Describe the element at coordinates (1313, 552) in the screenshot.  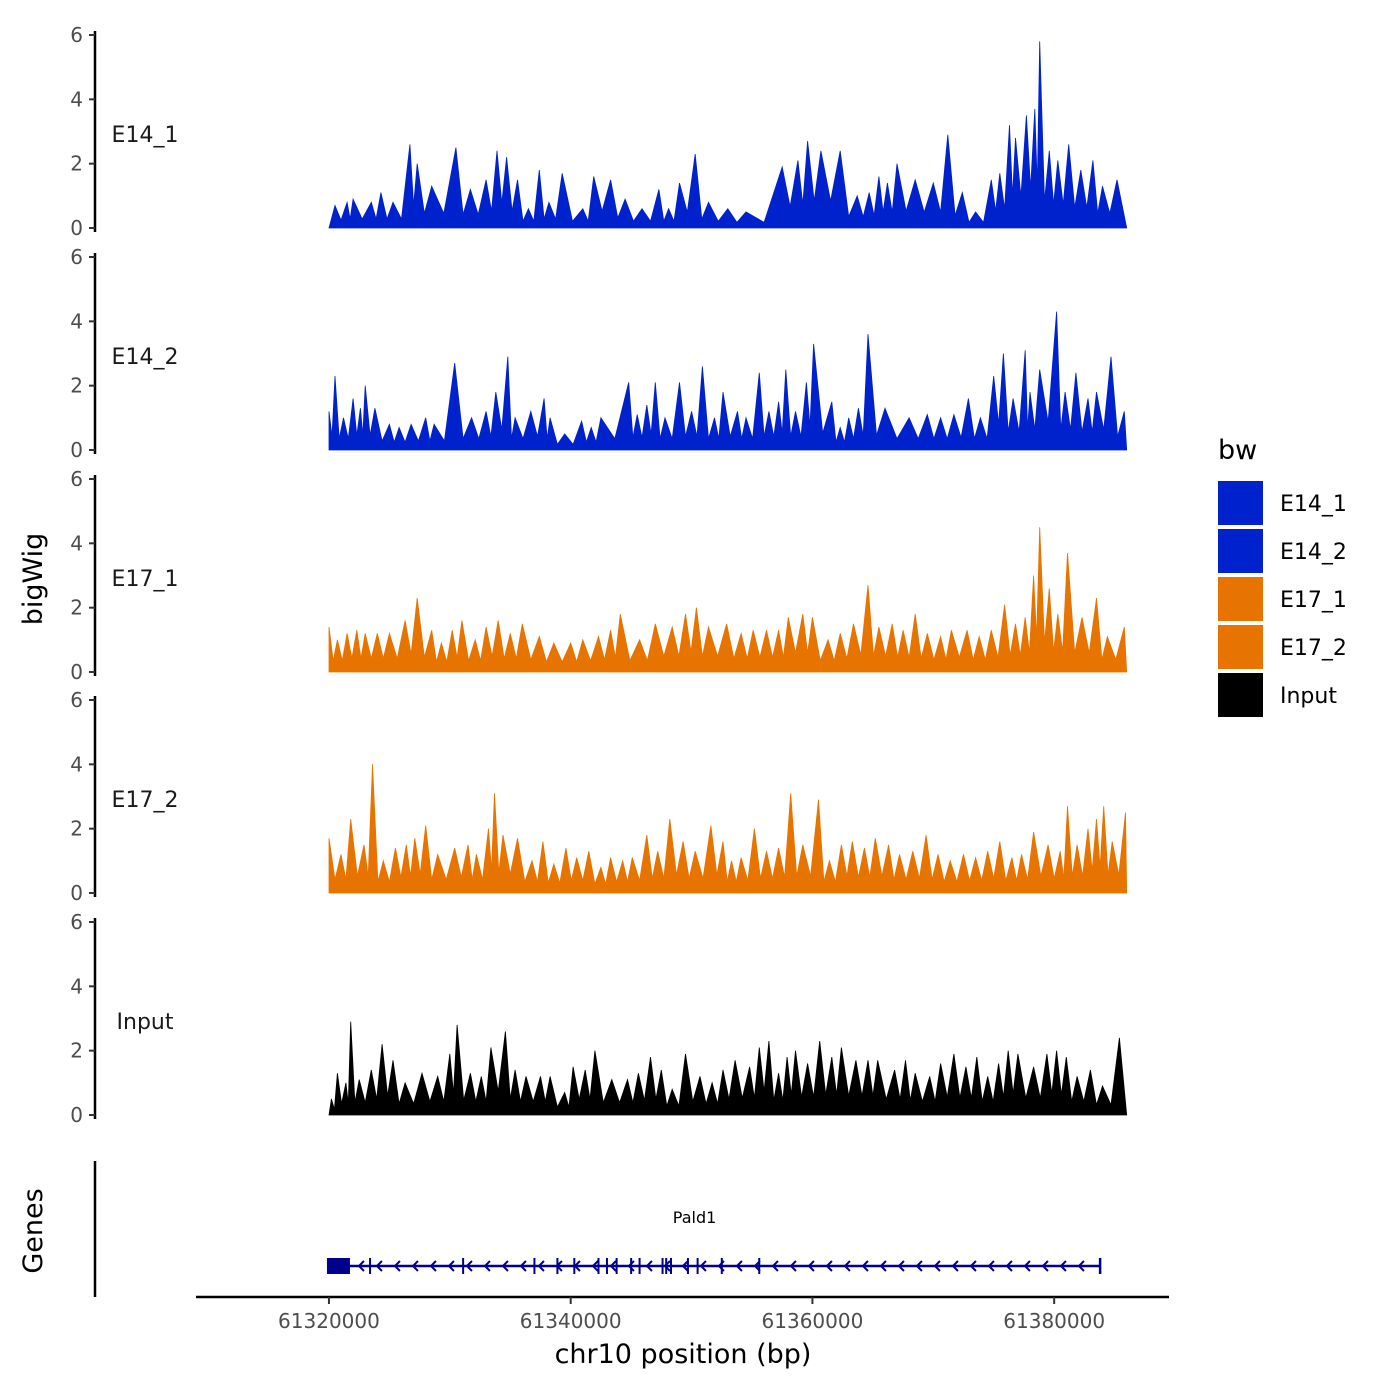
I see `legend-label: E14_2` at that location.